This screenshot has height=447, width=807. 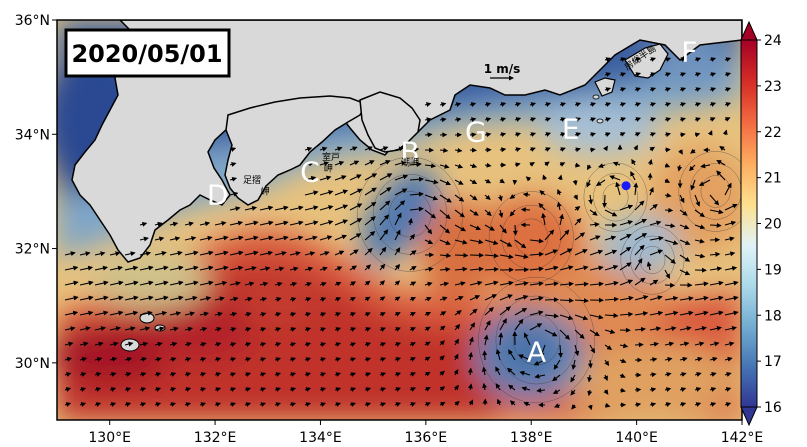 What do you see at coordinates (531, 237) in the screenshot?
I see `sst-contour` at bounding box center [531, 237].